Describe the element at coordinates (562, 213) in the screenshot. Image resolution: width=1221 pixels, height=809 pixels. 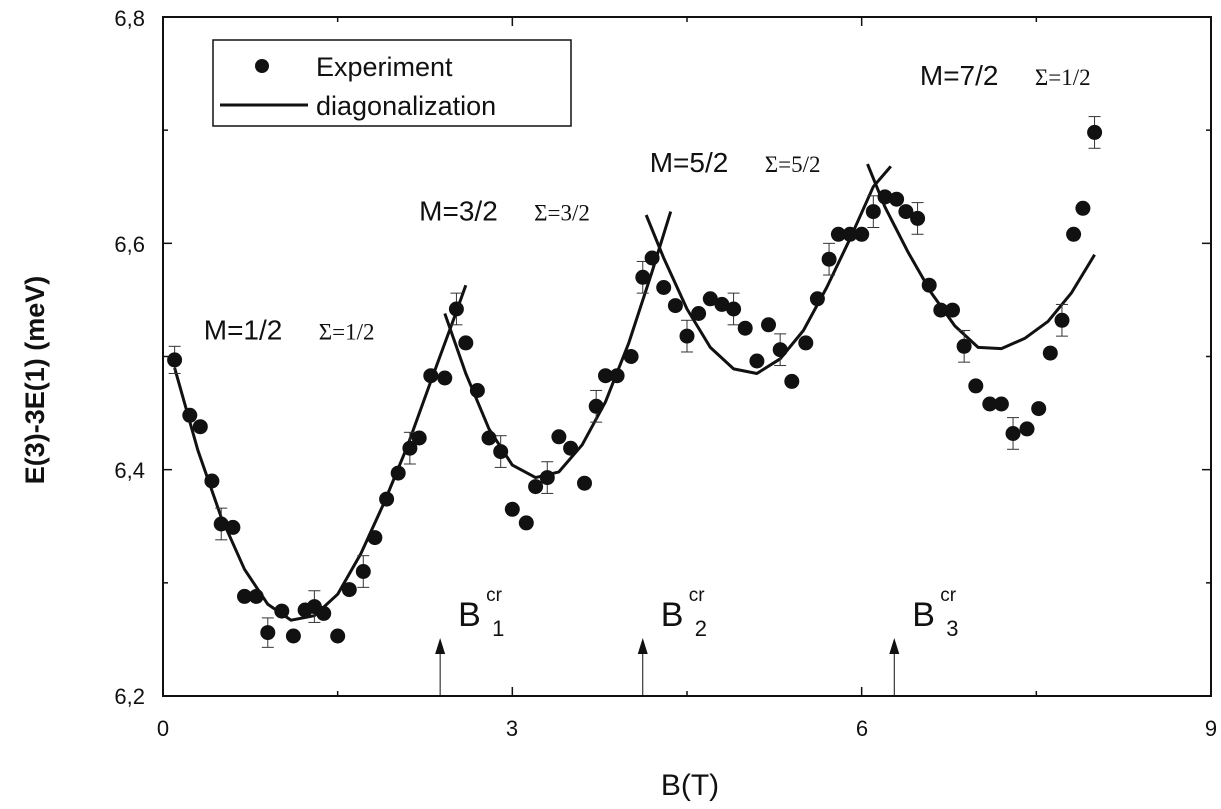
I see `annotation-sigma-label: Σ=3/2` at that location.